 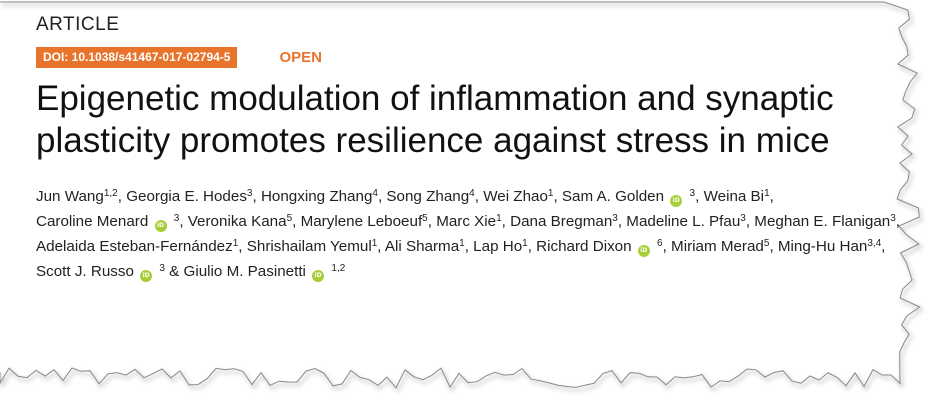 I want to click on section-label: ARTICLE, so click(x=78, y=24).